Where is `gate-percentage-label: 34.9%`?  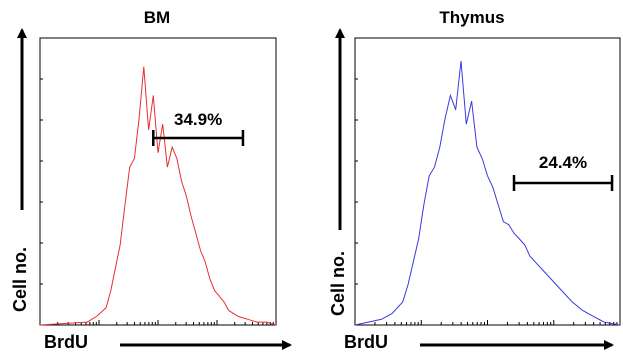 gate-percentage-label: 34.9% is located at coordinates (198, 119).